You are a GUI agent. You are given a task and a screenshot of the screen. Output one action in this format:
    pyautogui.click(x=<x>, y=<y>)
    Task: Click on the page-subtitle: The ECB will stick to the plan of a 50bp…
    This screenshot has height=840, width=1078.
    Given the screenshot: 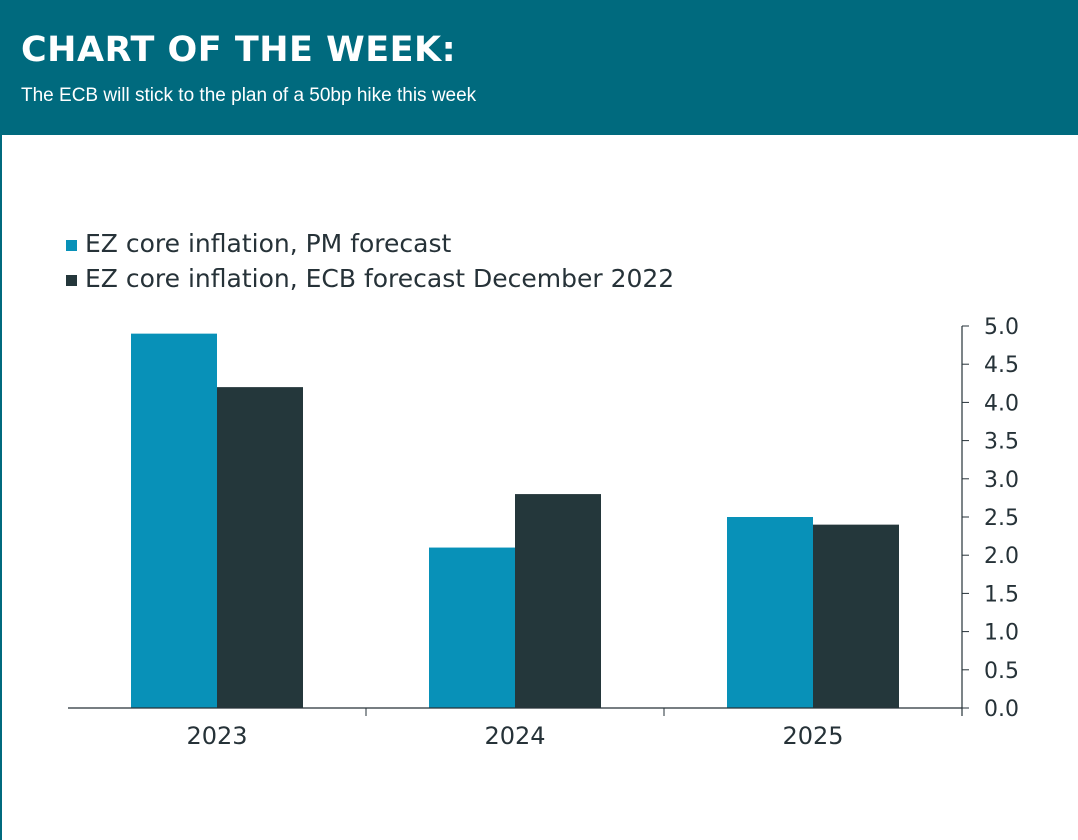 What is the action you would take?
    pyautogui.click(x=249, y=95)
    